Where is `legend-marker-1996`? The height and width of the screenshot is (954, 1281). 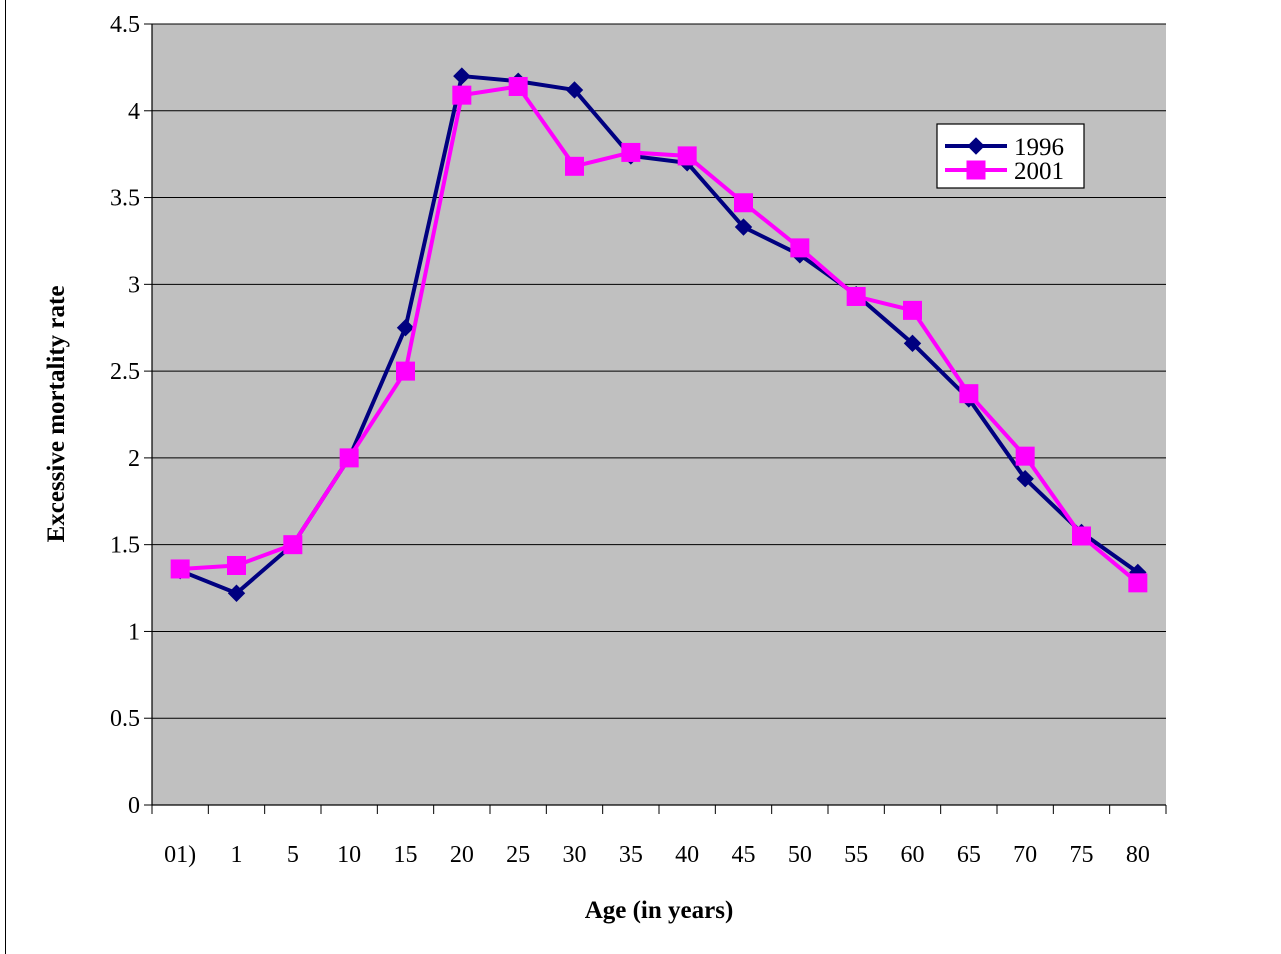
legend-marker-1996 is located at coordinates (976, 146).